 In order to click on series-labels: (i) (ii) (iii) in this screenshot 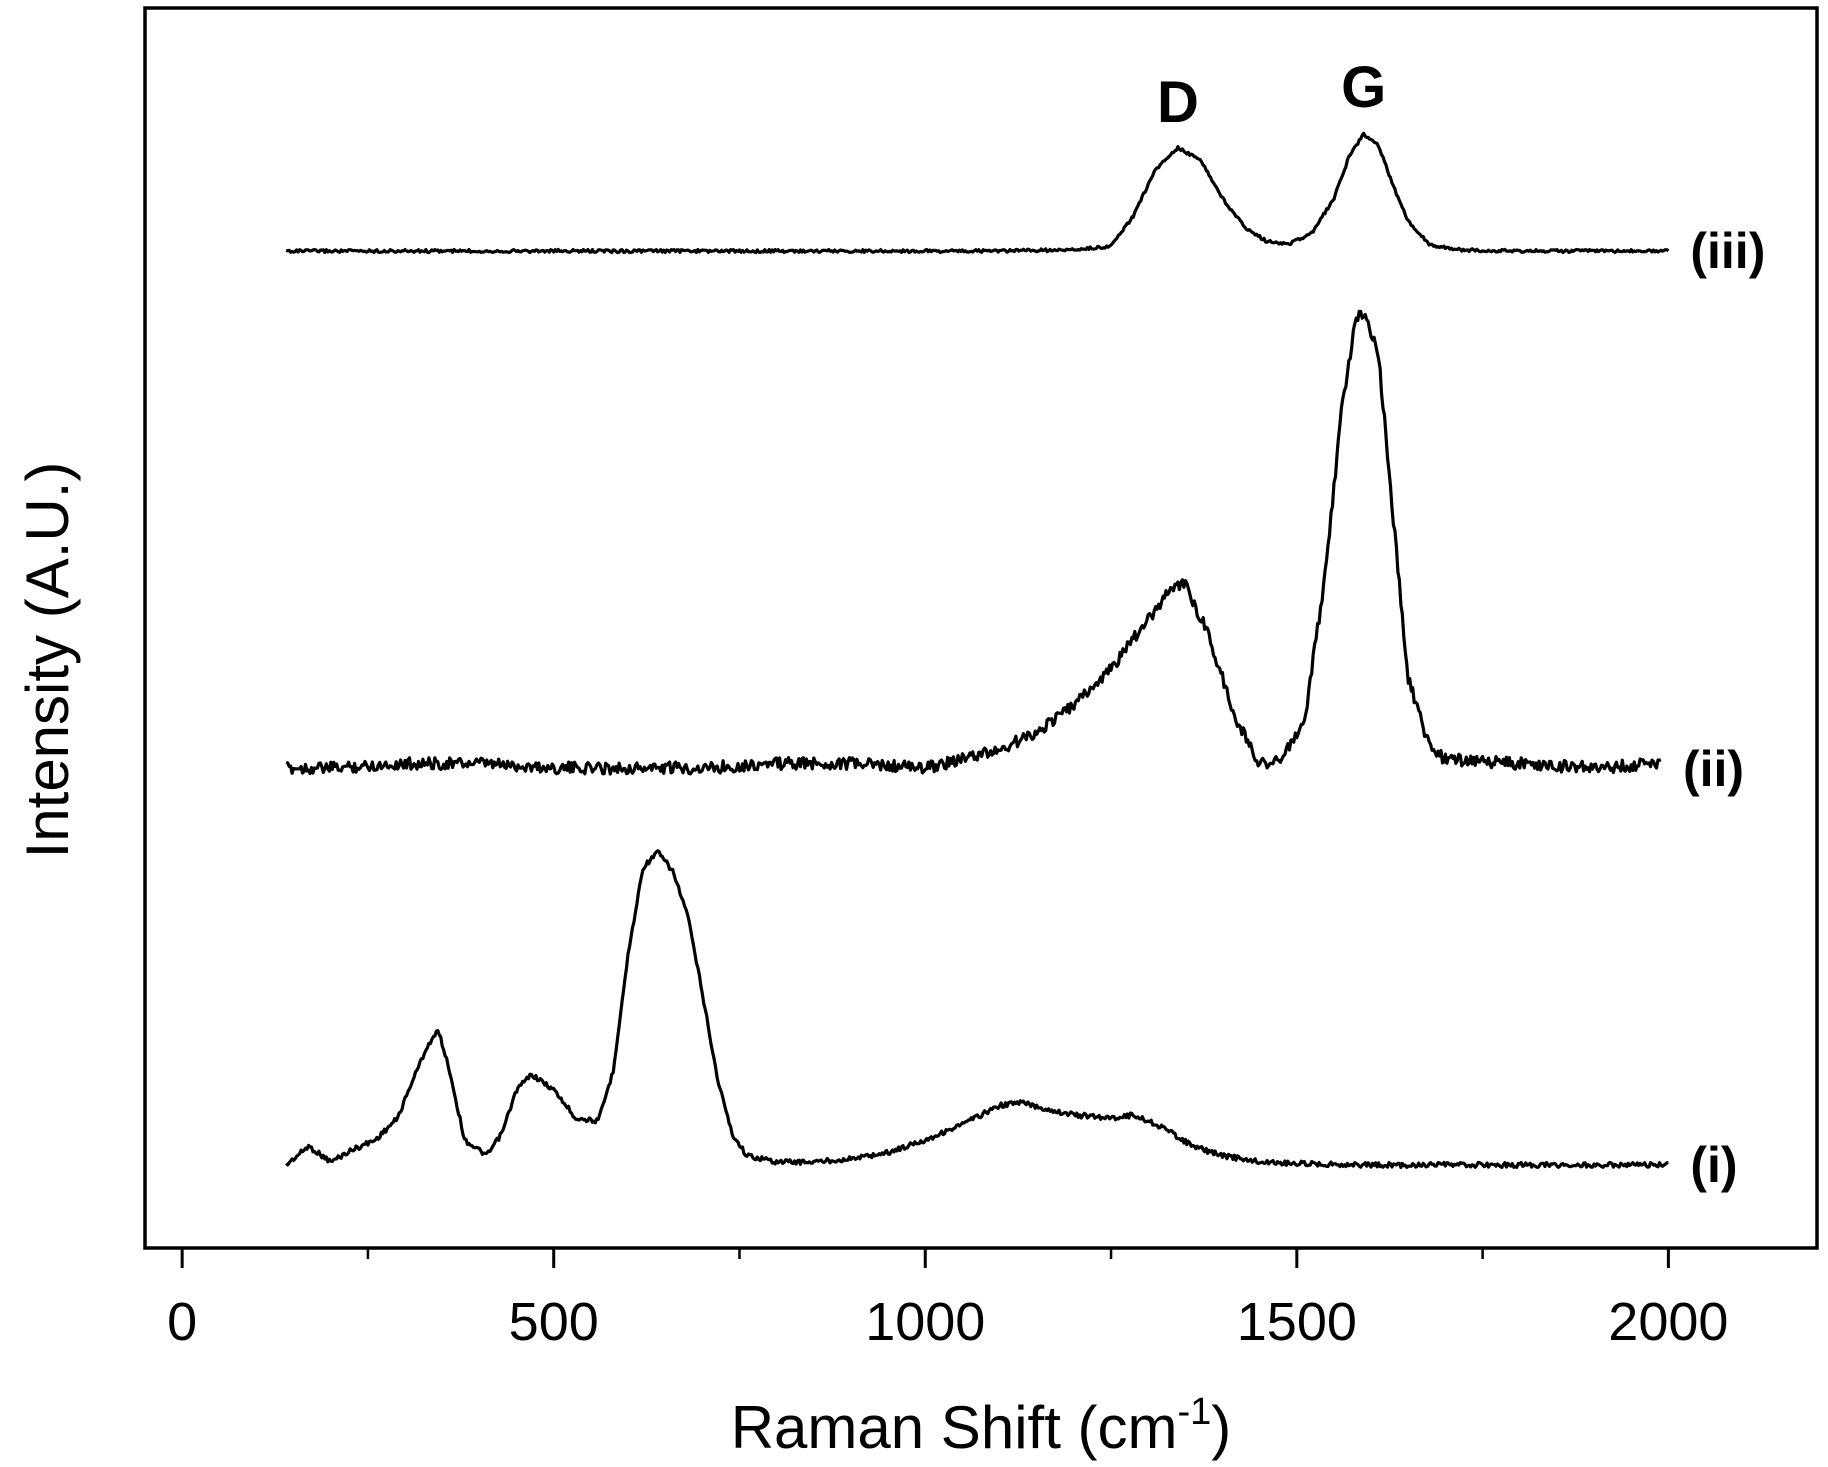, I will do `click(1724, 708)`.